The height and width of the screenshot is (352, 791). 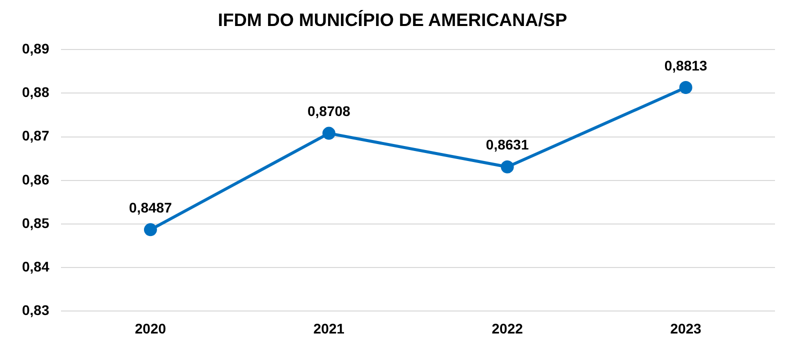 I want to click on y-tick-label: 0,89, so click(x=36, y=48).